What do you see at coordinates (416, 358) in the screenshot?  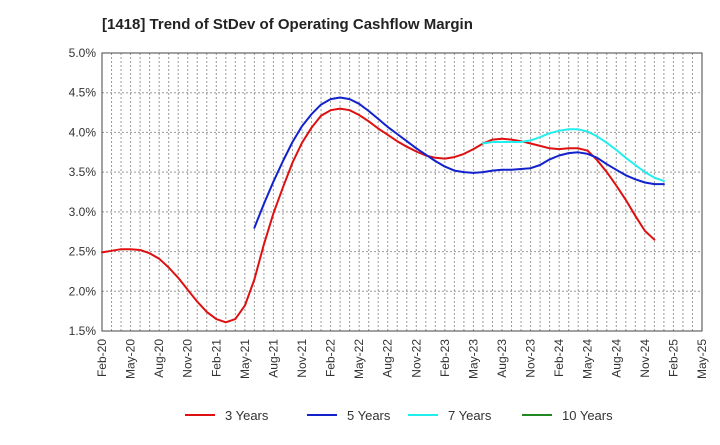 I see `x-tick-label: Nov-22` at bounding box center [416, 358].